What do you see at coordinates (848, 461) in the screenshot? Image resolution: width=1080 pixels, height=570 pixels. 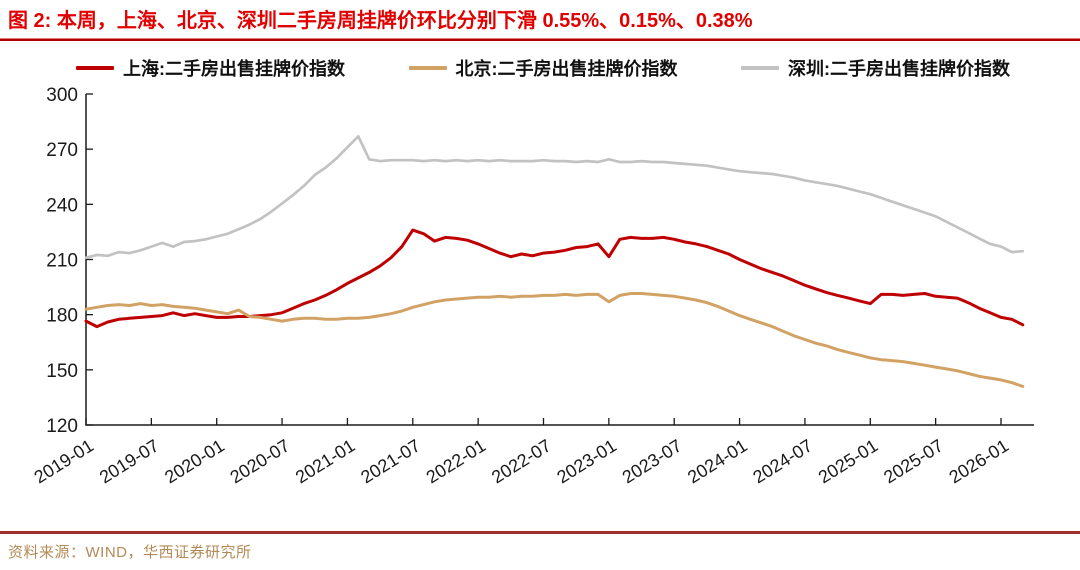 I see `x-tick-label: 2025-01` at bounding box center [848, 461].